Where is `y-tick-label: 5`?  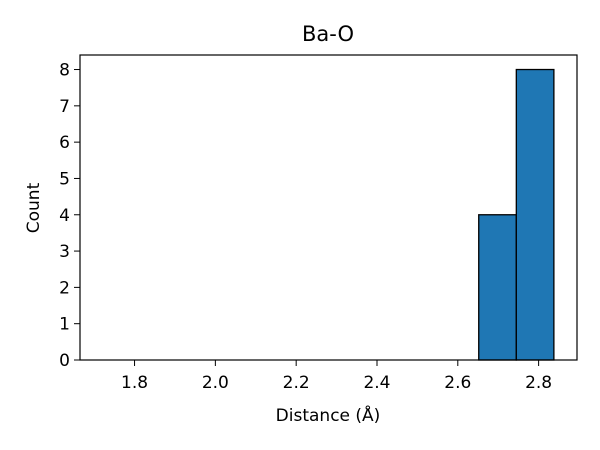 y-tick-label: 5 is located at coordinates (64, 179).